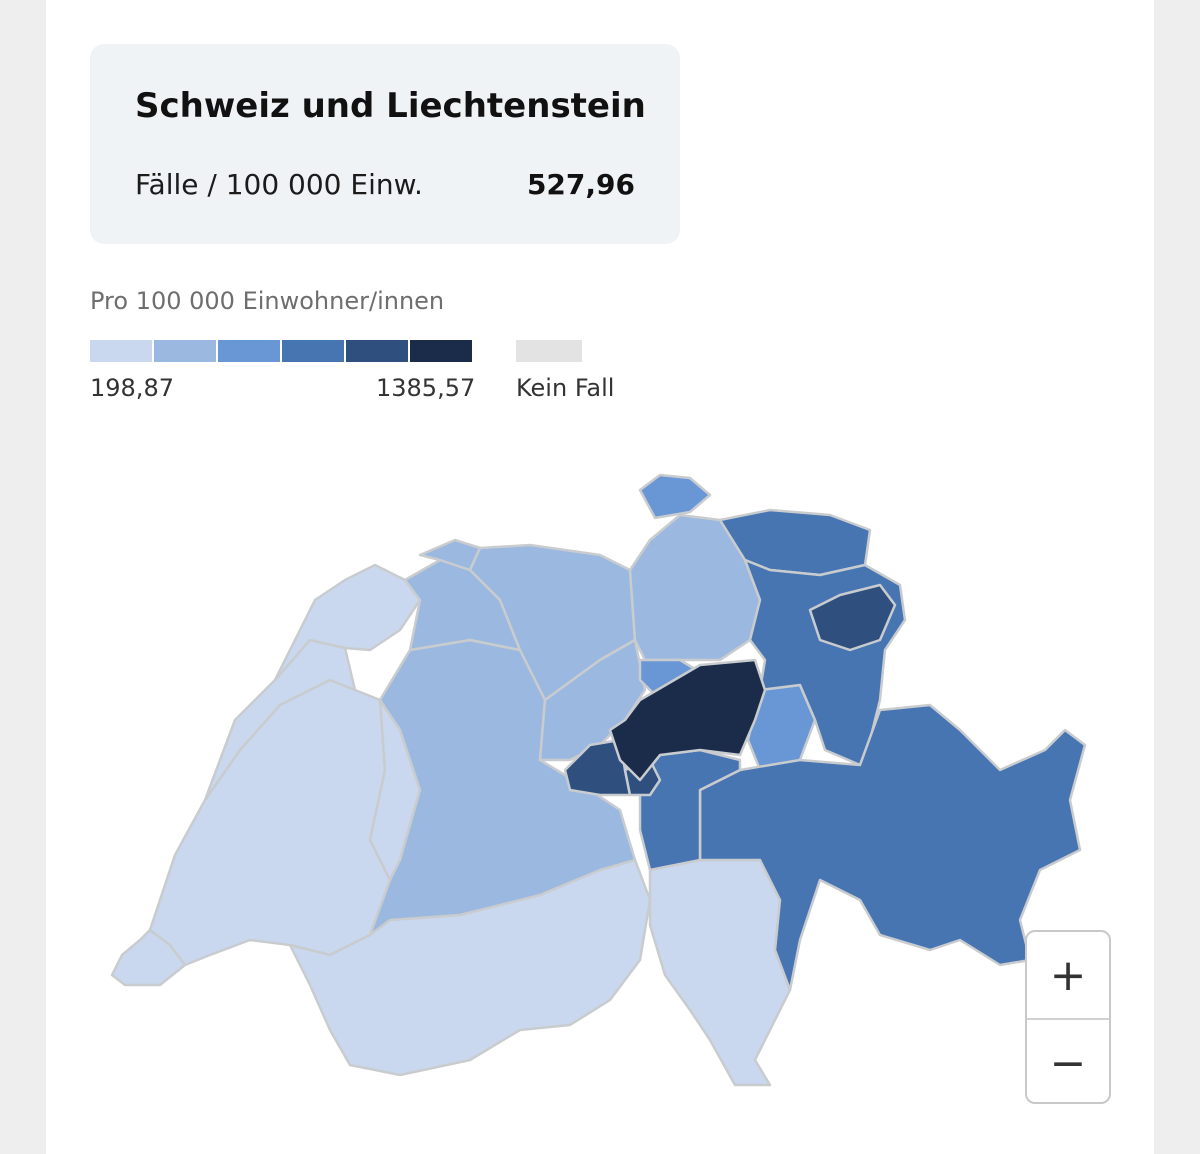 The width and height of the screenshot is (1200, 1154). Describe the element at coordinates (720, 972) in the screenshot. I see `region-tessin` at that location.